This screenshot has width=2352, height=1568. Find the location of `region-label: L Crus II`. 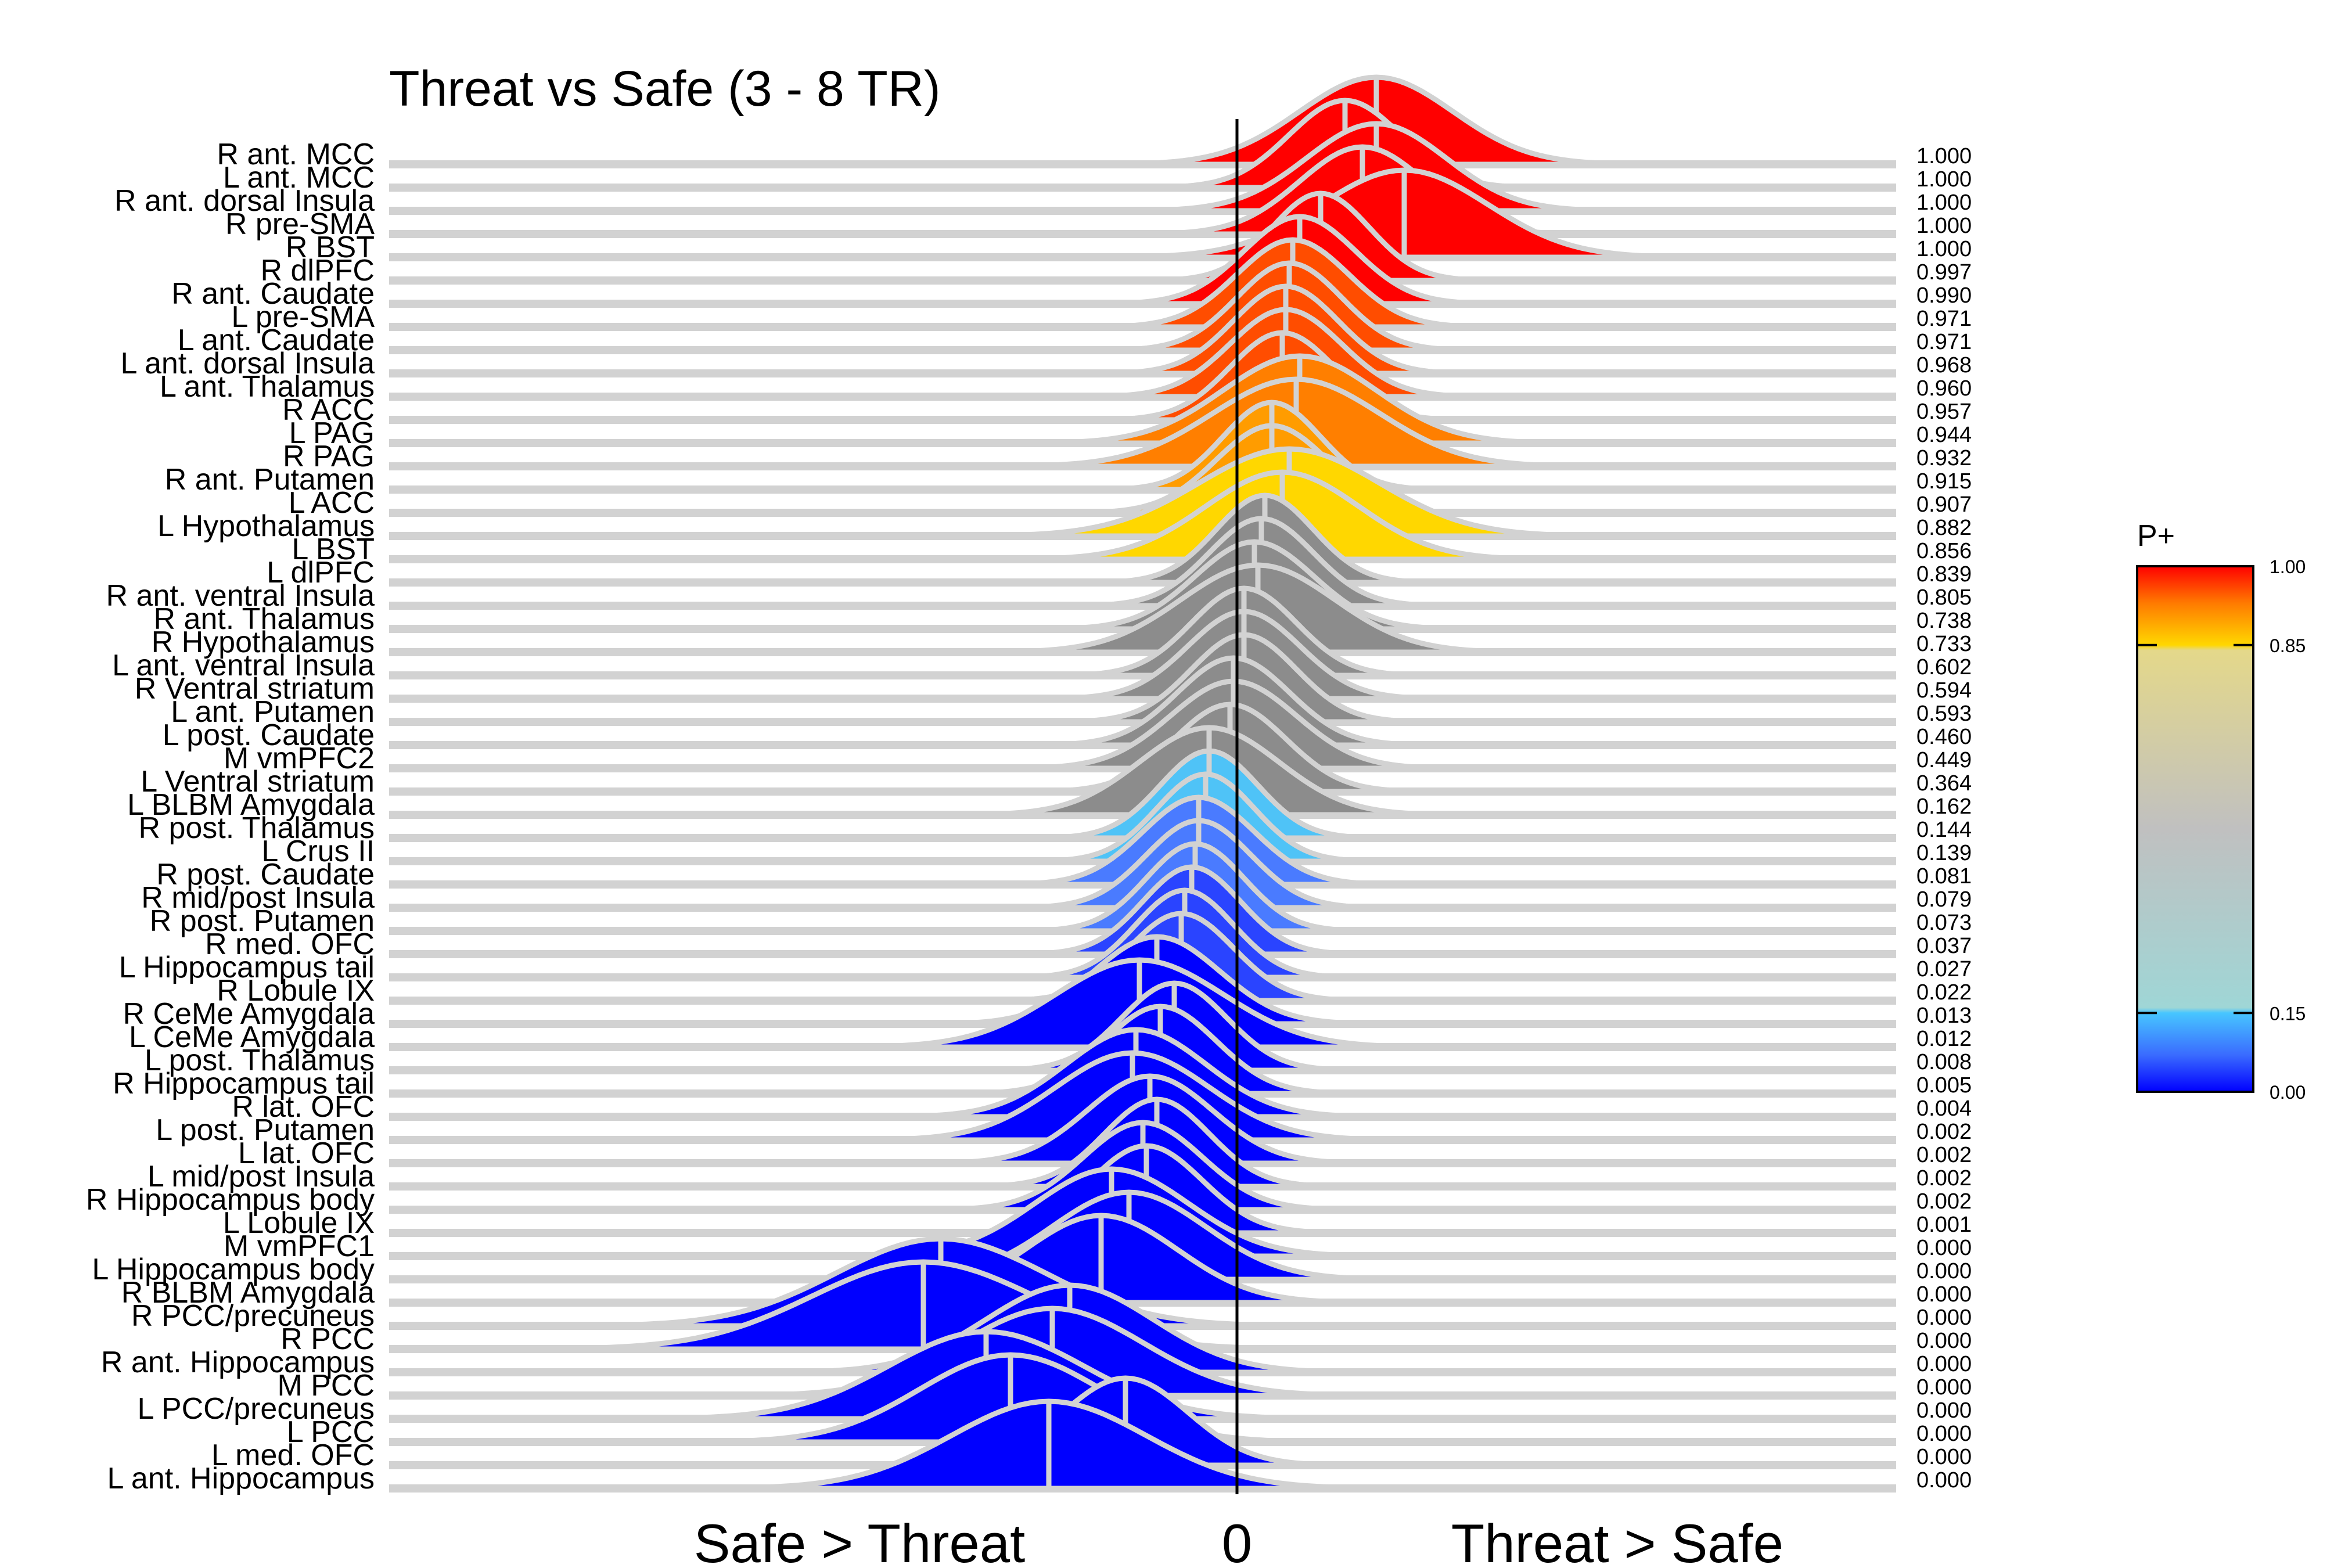

region-label: L Crus II is located at coordinates (318, 852).